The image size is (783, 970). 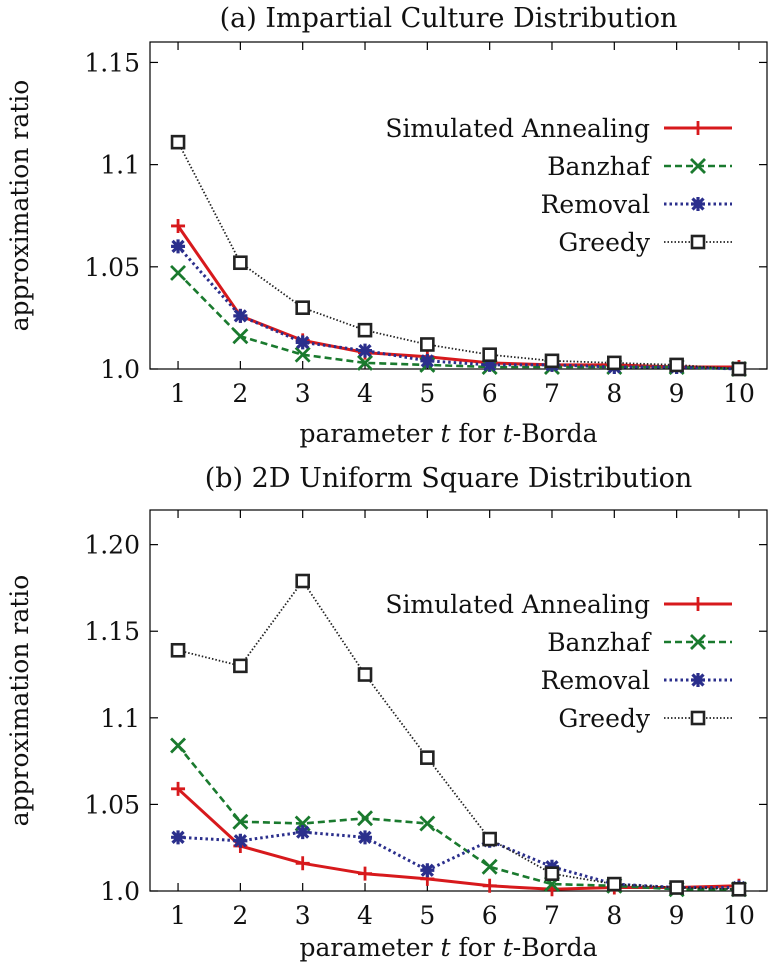 I want to click on chart-title: (a) Impartial Culture Distribution, so click(x=449, y=18).